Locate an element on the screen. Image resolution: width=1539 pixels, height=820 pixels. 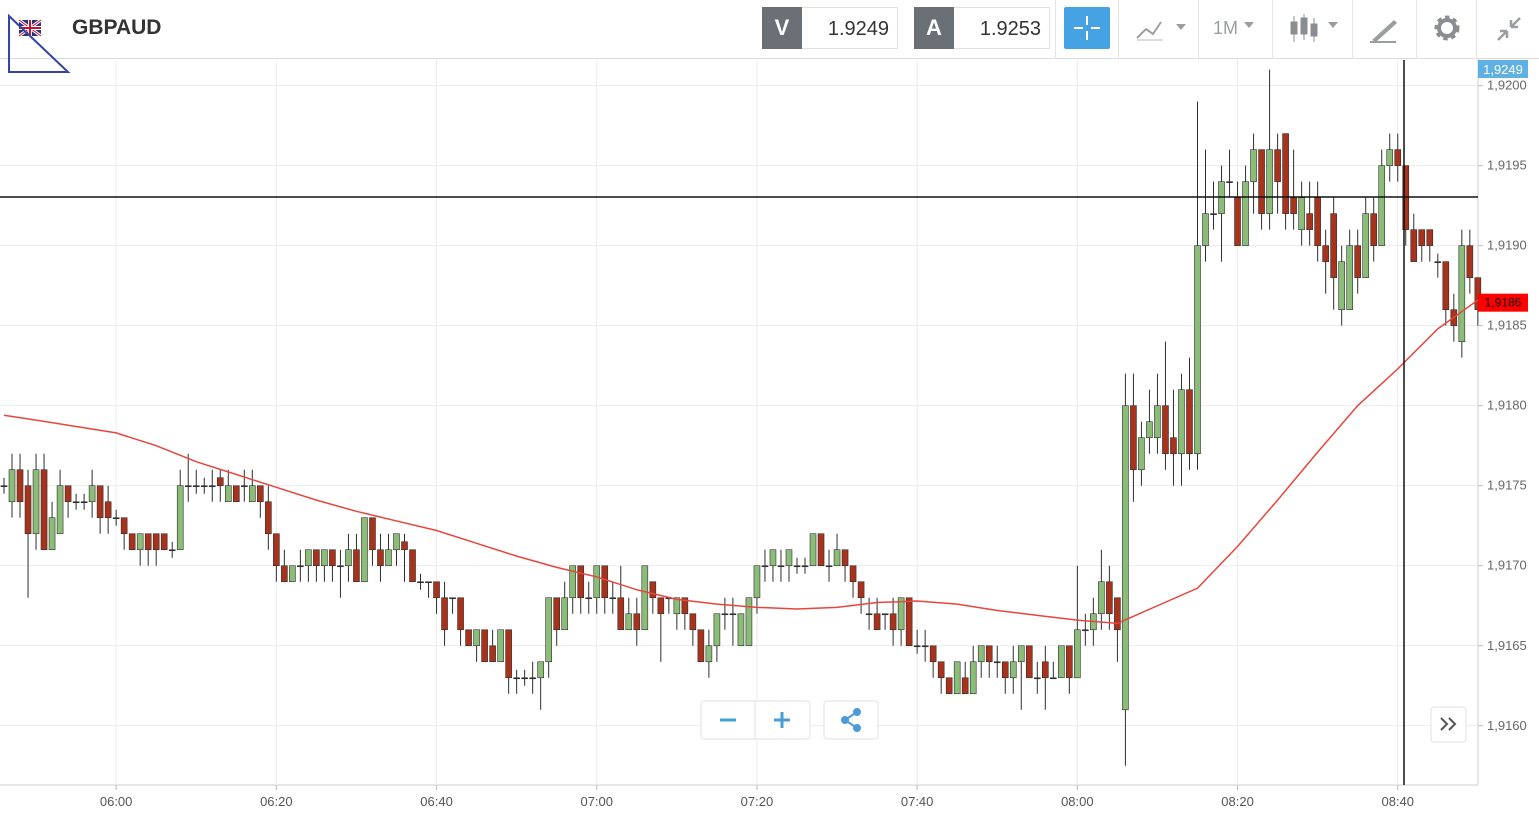
header: GBPAUD V 1.9249 A 1.9253 1M is located at coordinates (769, 36).